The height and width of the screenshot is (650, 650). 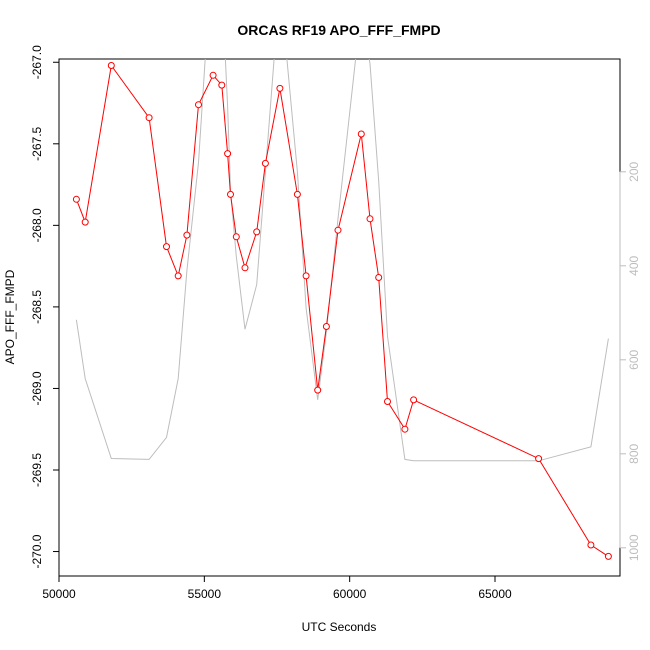 I want to click on y-tick-label: -268.0, so click(x=37, y=225).